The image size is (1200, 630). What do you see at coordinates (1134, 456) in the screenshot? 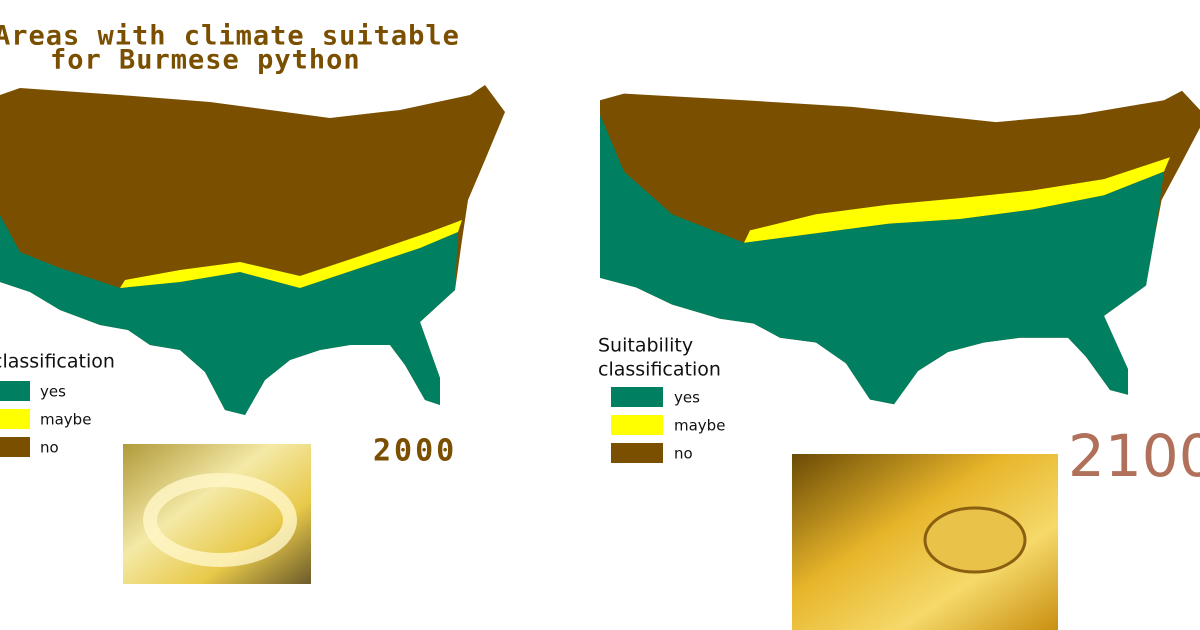
I see `year-label: 2100` at bounding box center [1134, 456].